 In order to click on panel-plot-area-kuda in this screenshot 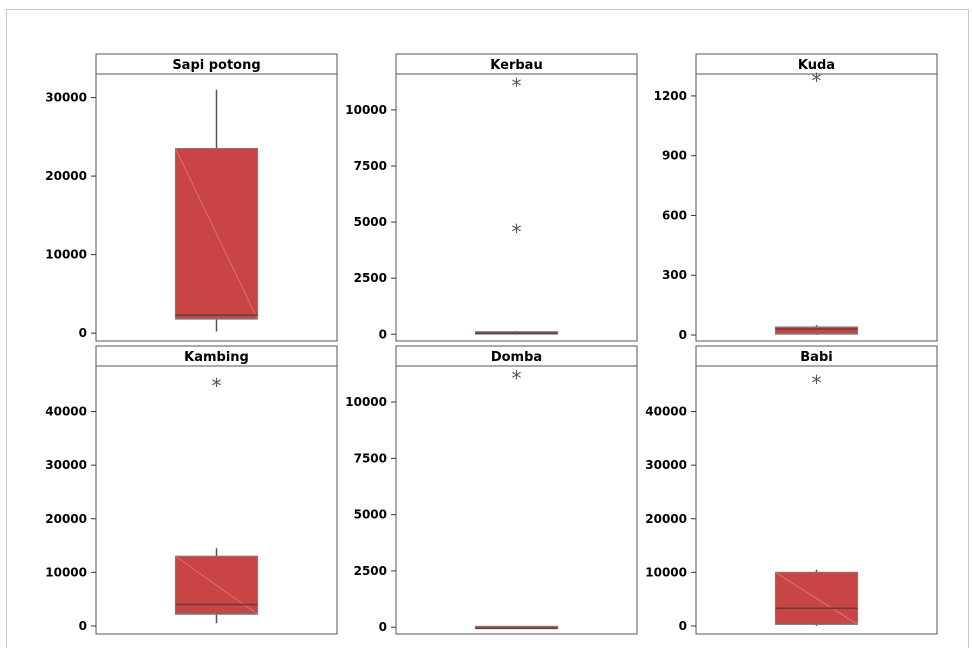, I will do `click(816, 207)`.